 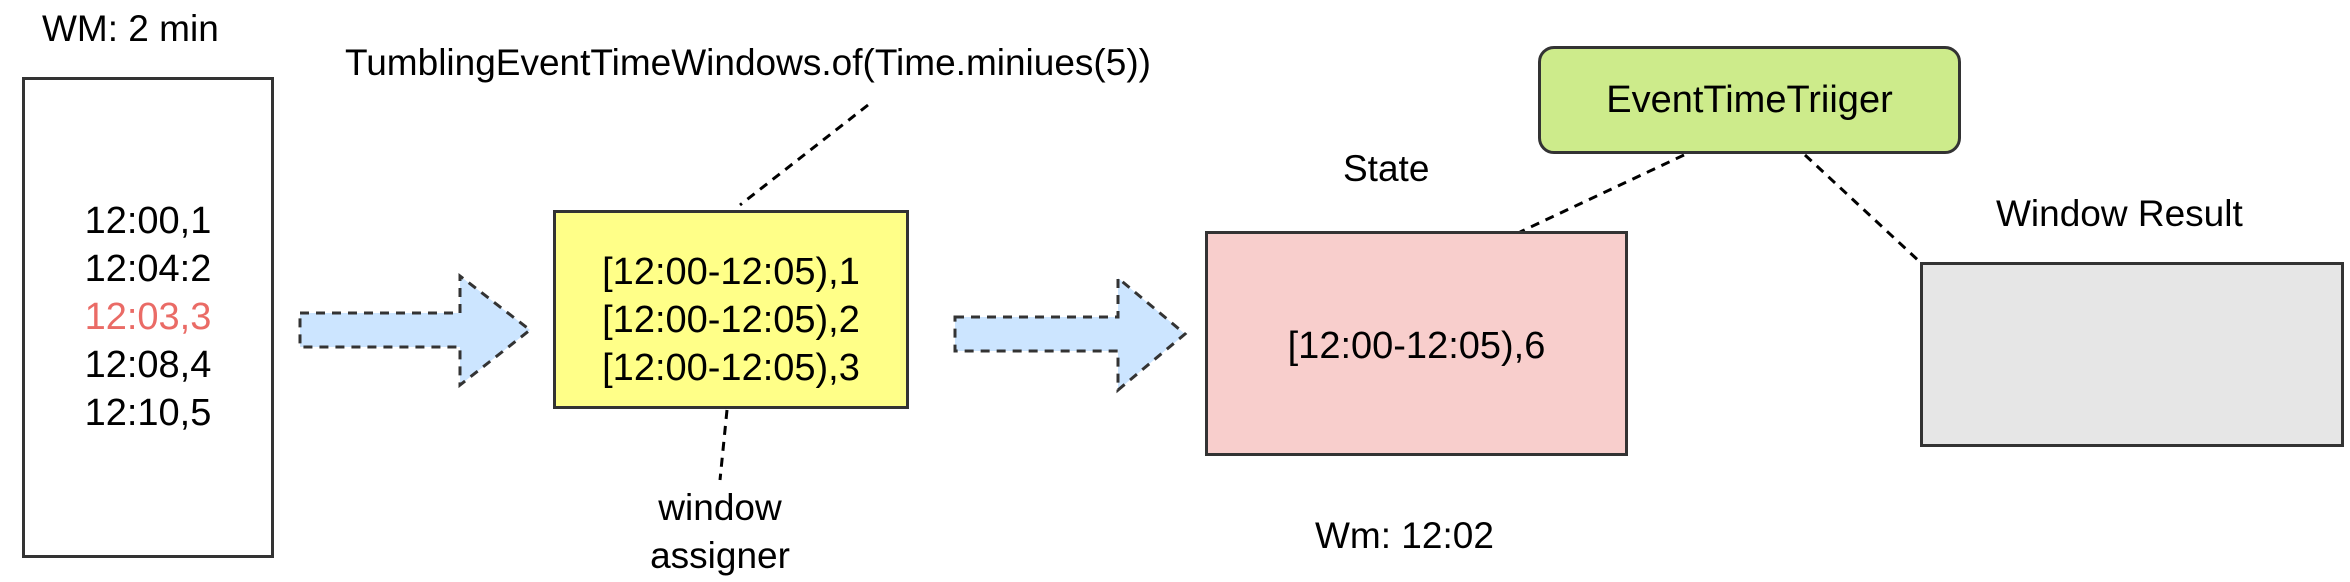 I want to click on event-time-trigger-box: EventTimeTriiger, so click(x=1749, y=100).